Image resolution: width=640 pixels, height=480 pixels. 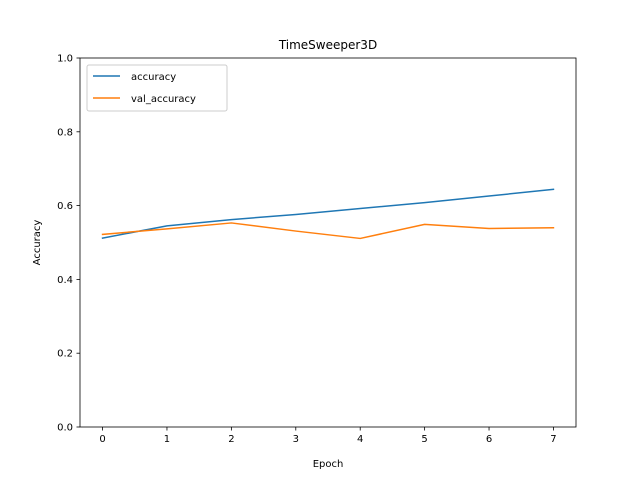 I want to click on legend: accuracy val_accuracy, so click(x=157, y=88).